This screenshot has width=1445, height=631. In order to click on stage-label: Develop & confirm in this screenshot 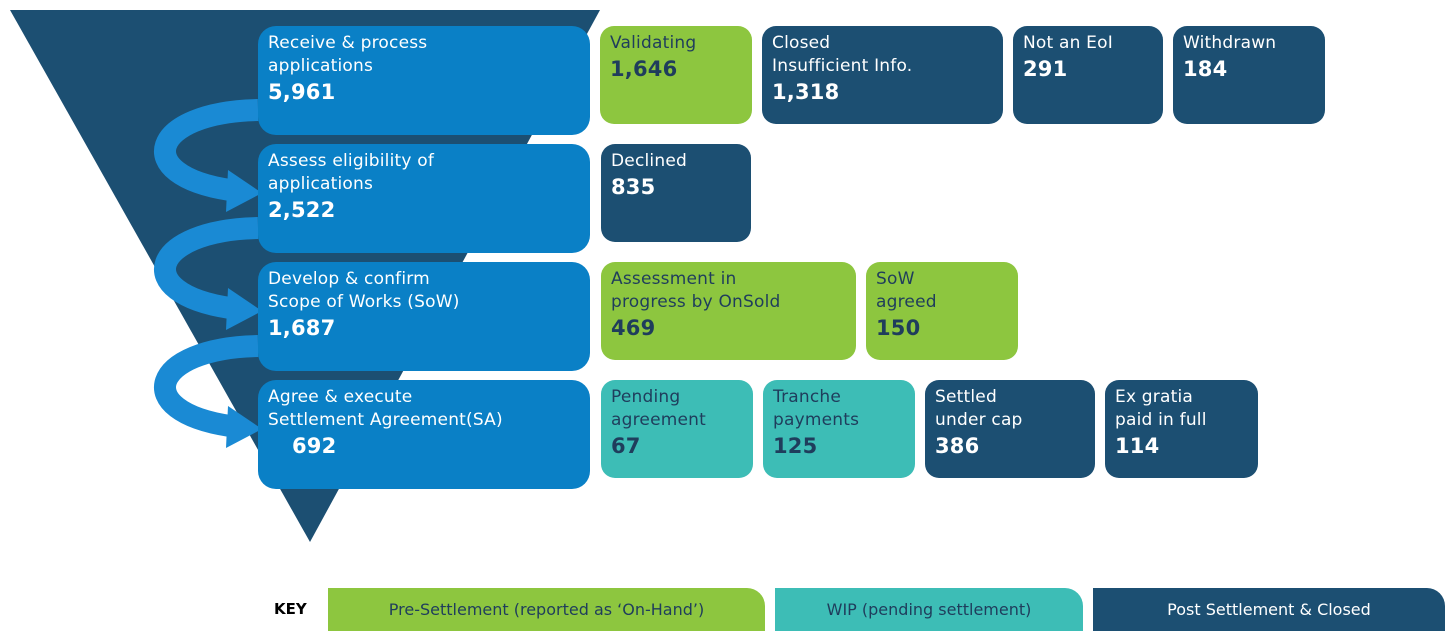, I will do `click(349, 279)`.